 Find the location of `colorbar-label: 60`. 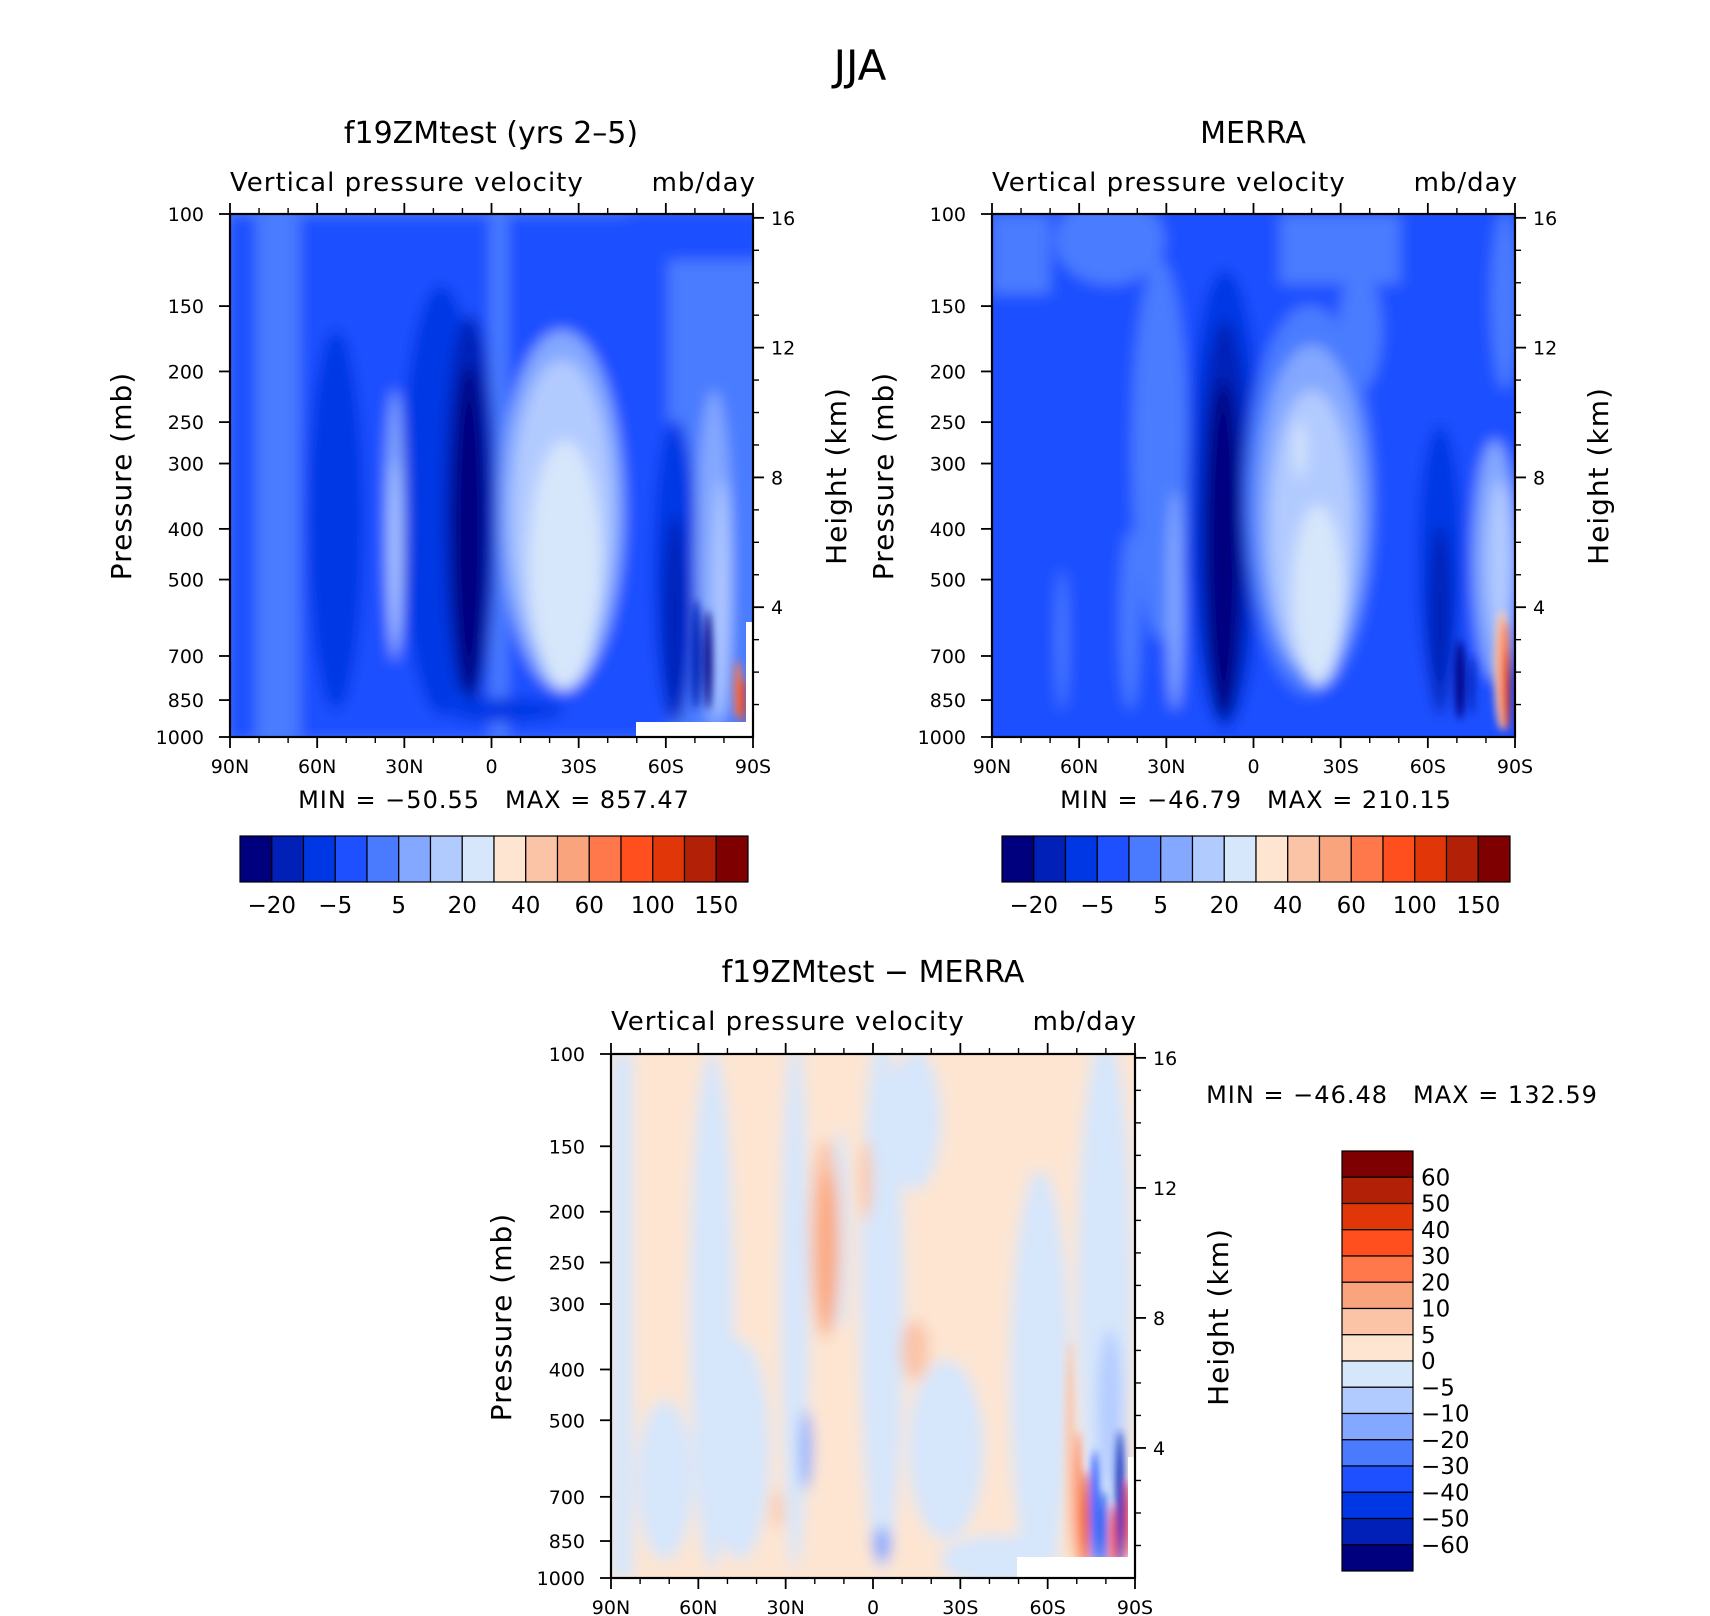

colorbar-label: 60 is located at coordinates (1435, 1178).